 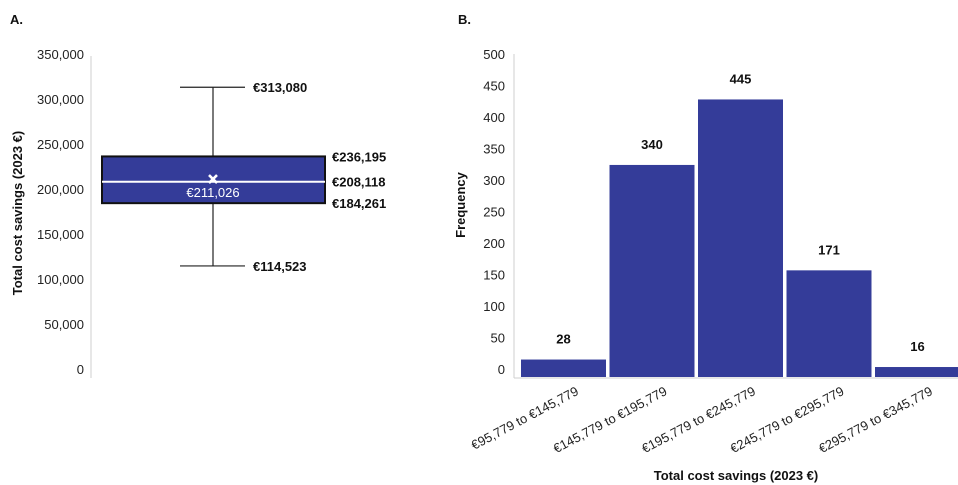 I want to click on panel-b-label: B., so click(x=464, y=19).